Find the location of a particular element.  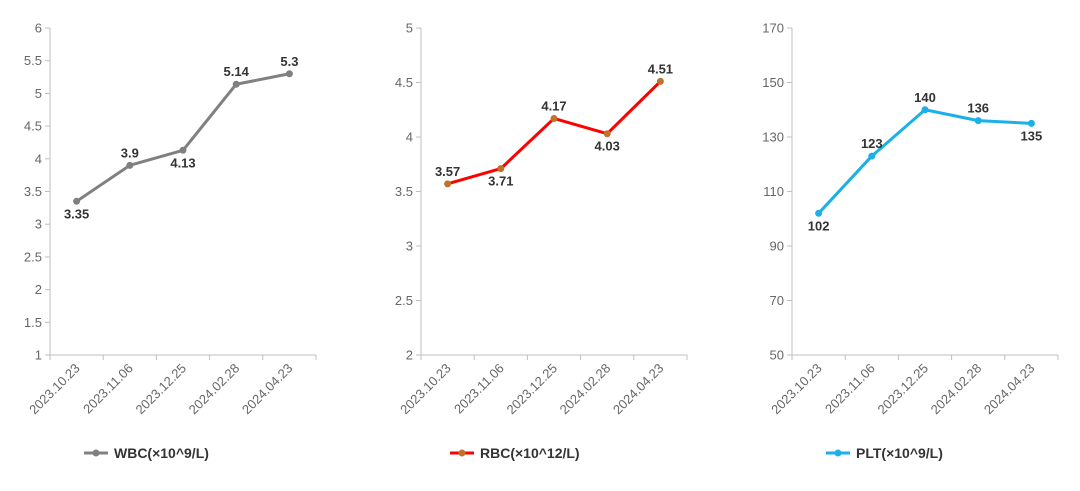

data-label: 4.17 is located at coordinates (553, 105).